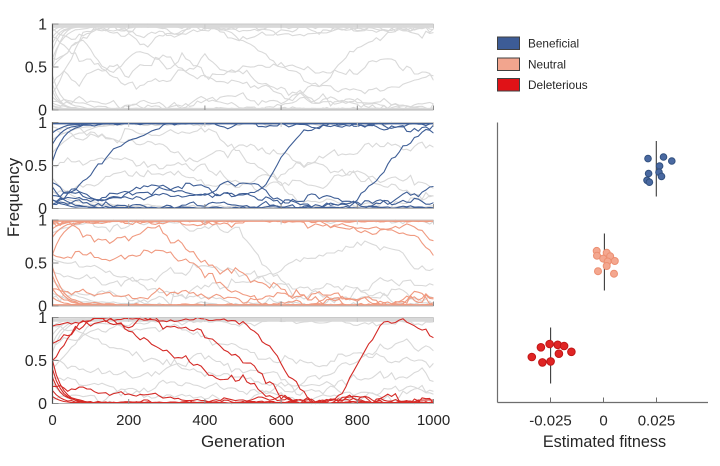 The image size is (720, 466). Describe the element at coordinates (128, 420) in the screenshot. I see `svg-text: 200` at that location.